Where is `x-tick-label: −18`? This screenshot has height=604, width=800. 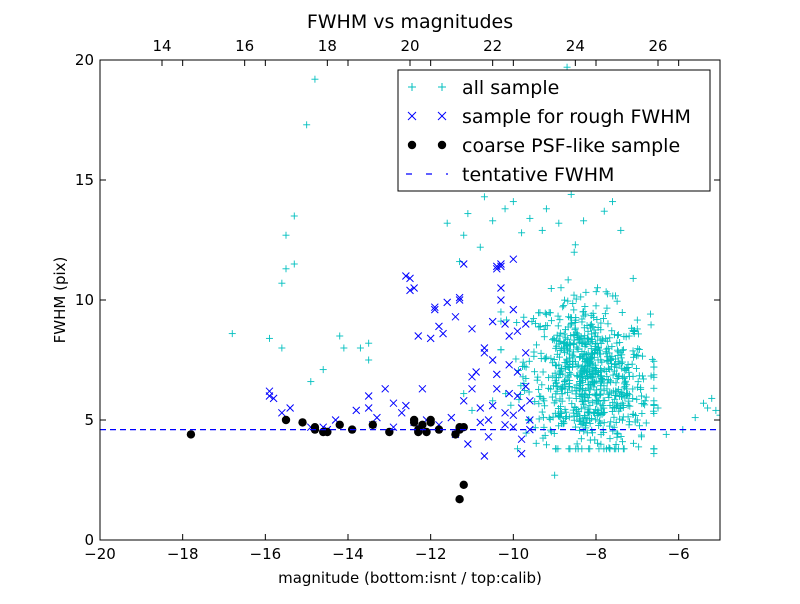 x-tick-label: −18 is located at coordinates (183, 554).